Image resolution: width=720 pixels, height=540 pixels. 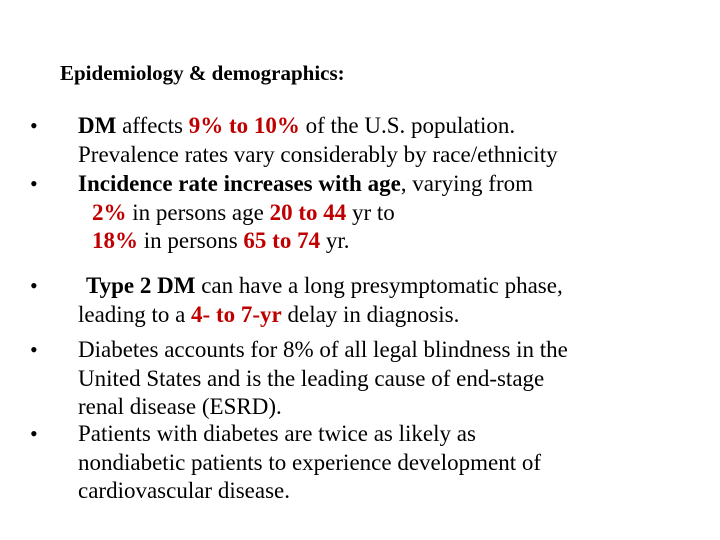 I want to click on text-run: in persons, so click(x=191, y=240).